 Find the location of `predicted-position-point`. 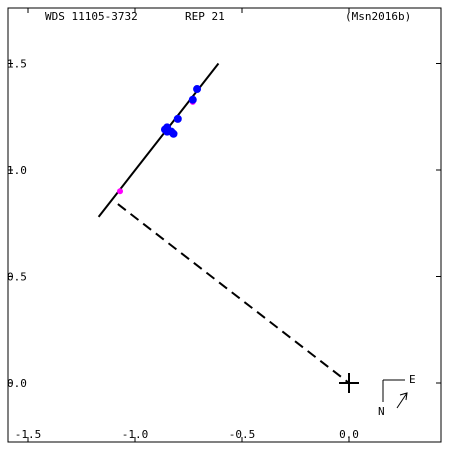

predicted-position-point is located at coordinates (120, 191).